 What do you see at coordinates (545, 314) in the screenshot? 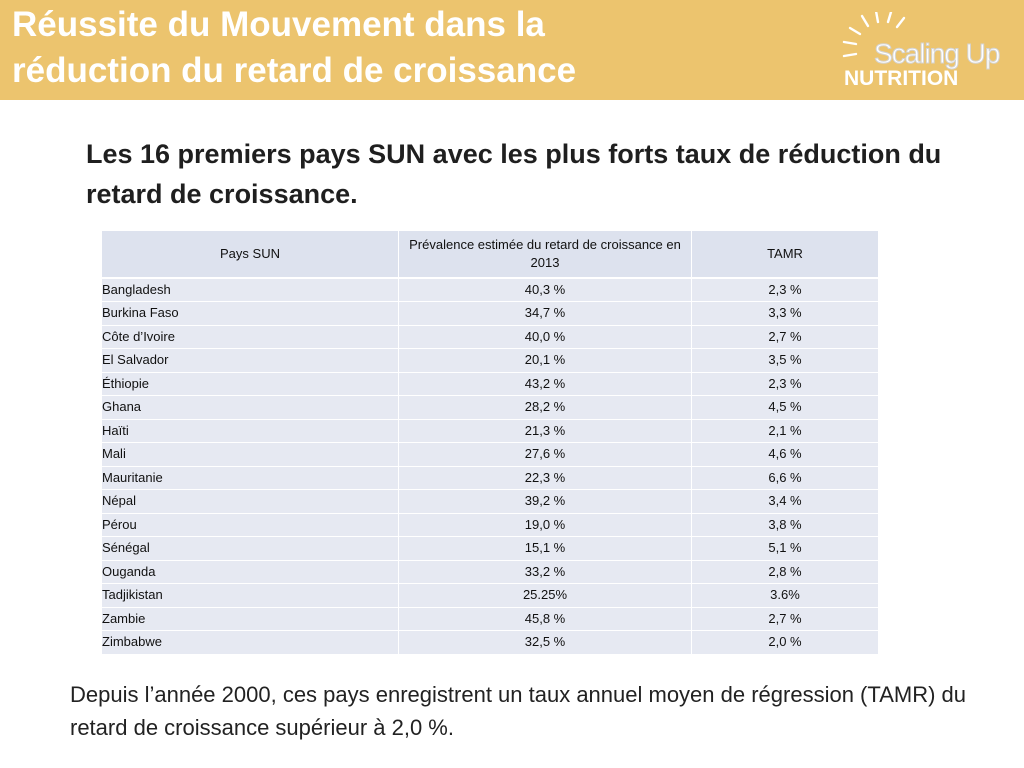
I see `cell-prevalence: 34,7 %` at bounding box center [545, 314].